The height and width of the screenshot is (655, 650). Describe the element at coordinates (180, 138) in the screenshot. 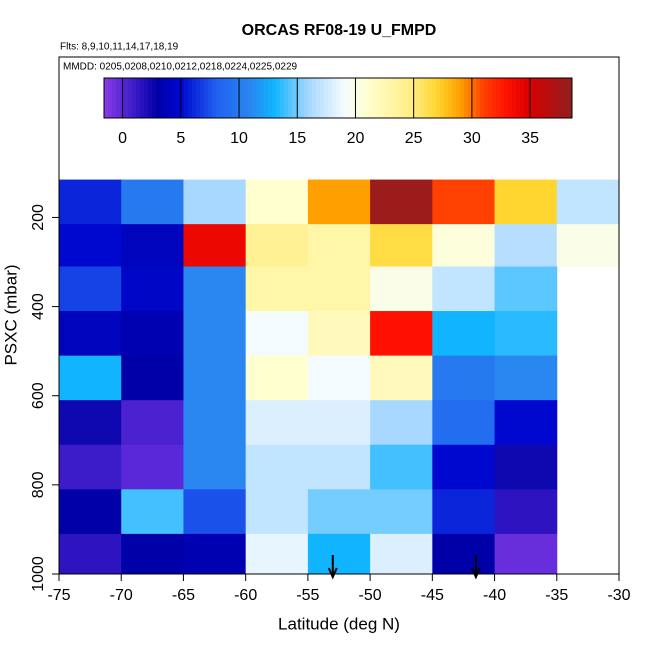

I see `colorbar-tick-label: 5` at that location.